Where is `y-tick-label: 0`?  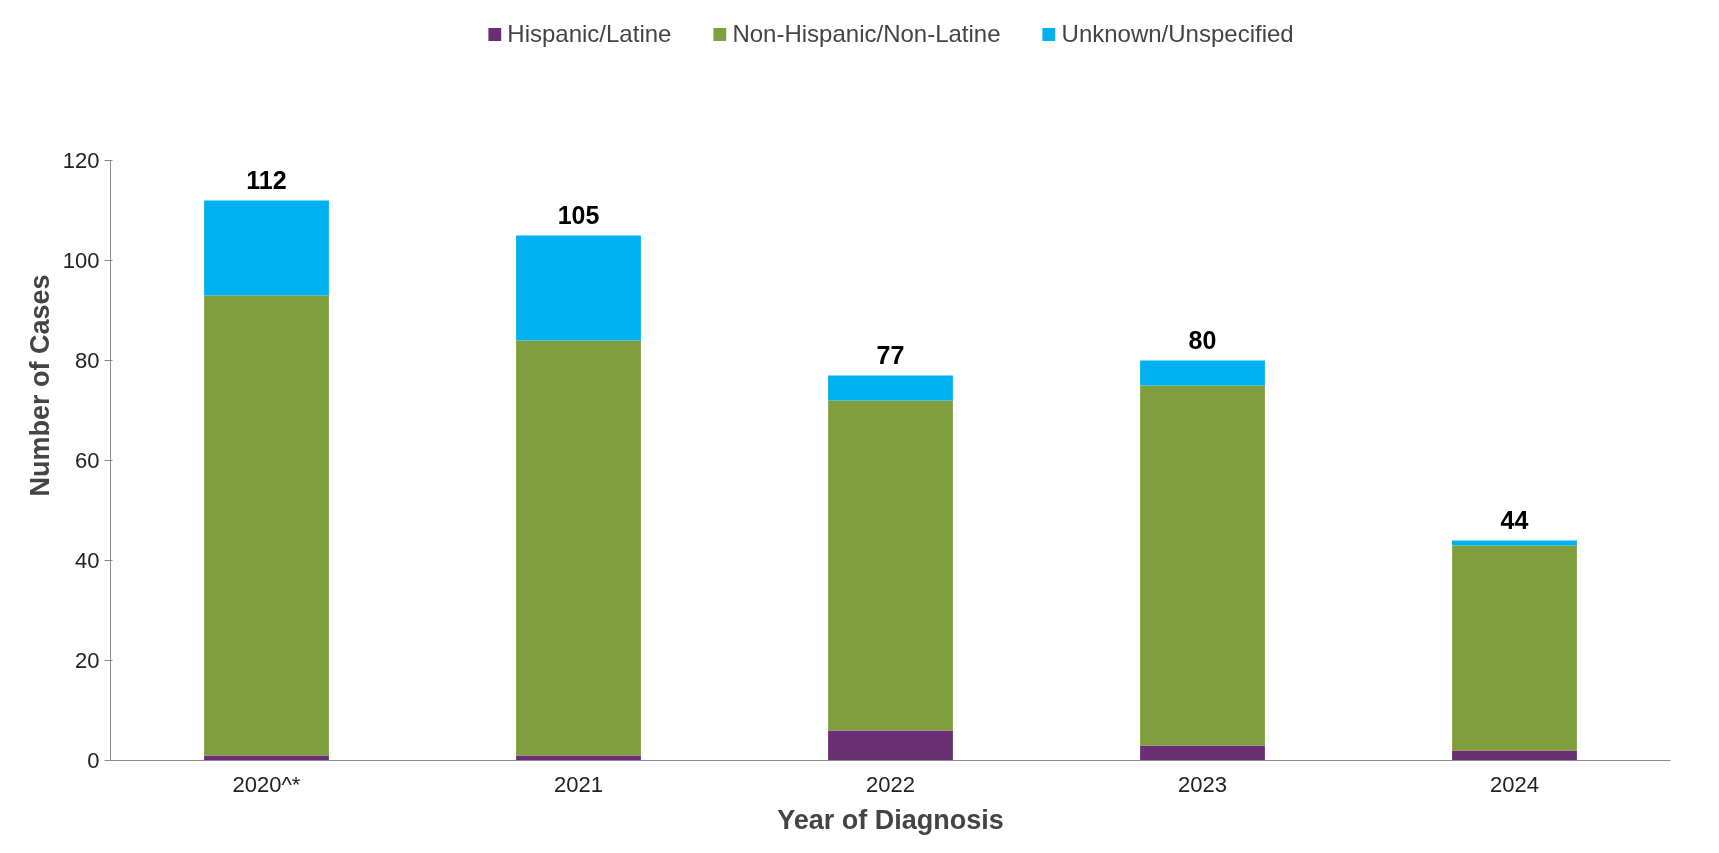
y-tick-label: 0 is located at coordinates (93, 760).